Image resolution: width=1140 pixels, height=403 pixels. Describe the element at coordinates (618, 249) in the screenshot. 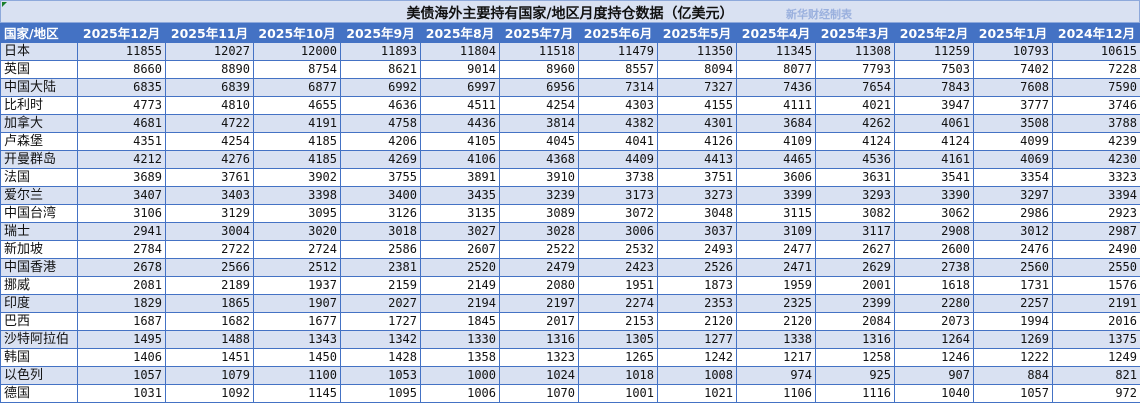

I see `value-cell: 2532` at that location.